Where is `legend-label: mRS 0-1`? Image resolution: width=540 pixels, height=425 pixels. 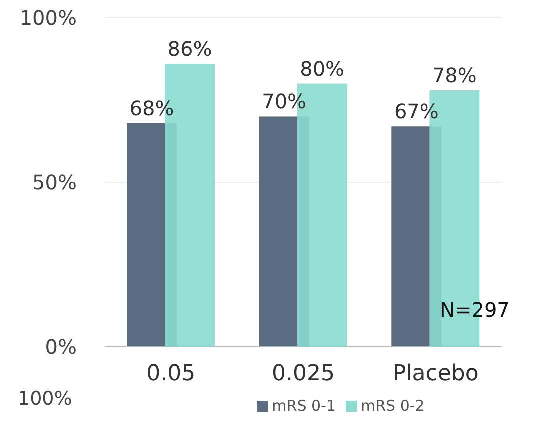
legend-label: mRS 0-1 is located at coordinates (304, 406).